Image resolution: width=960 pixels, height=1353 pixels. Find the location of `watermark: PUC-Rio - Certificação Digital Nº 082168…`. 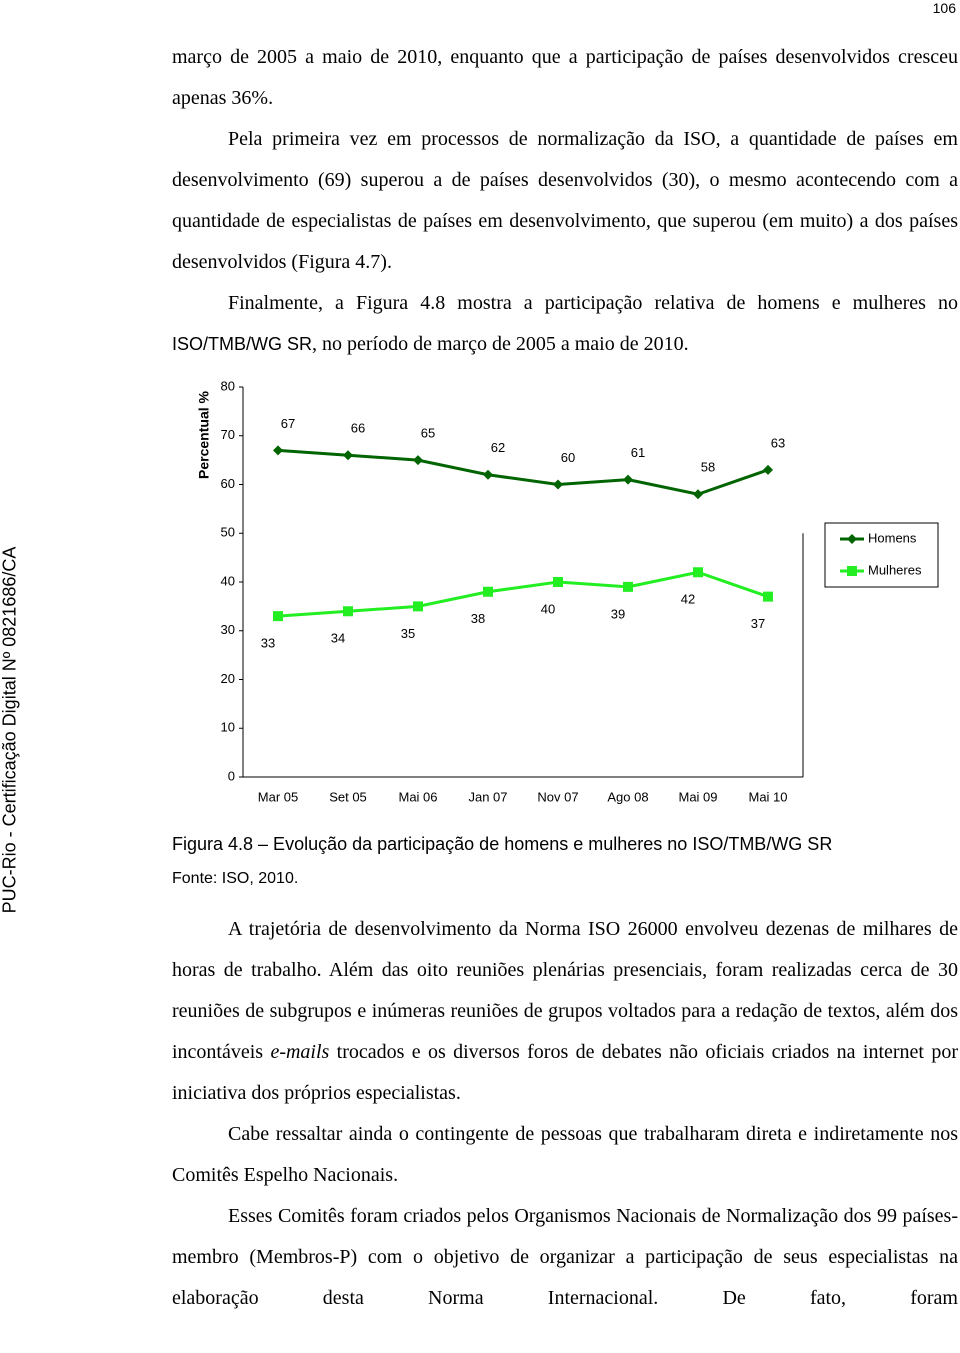

watermark: PUC-Rio - Certificação Digital Nº 082168… is located at coordinates (10, 730).